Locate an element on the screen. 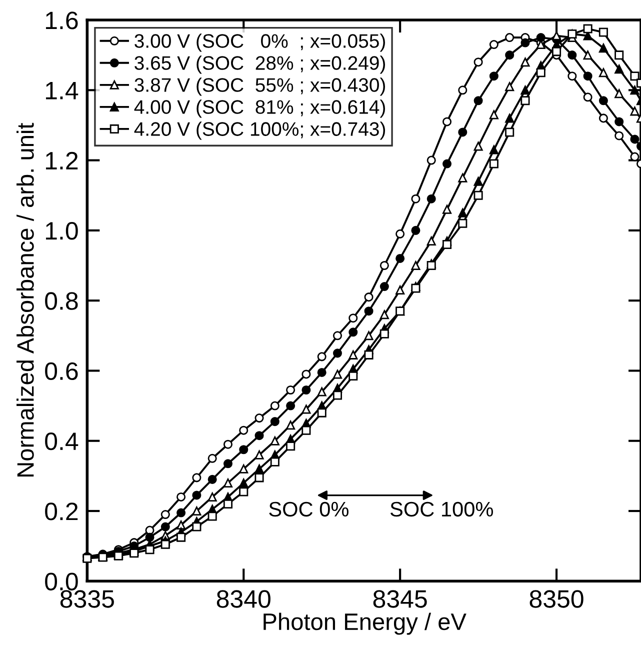 The height and width of the screenshot is (645, 641). legend-label: 3.00 V (SOC 0% ; x=0.055) is located at coordinates (259, 43).